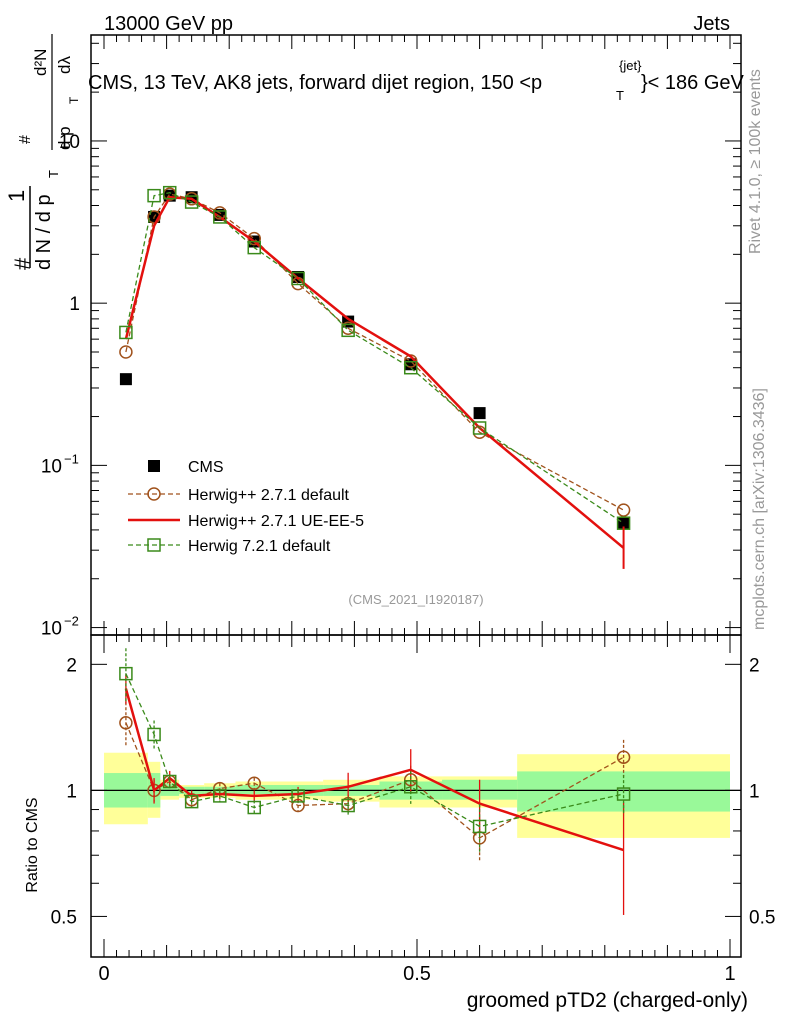 This screenshot has width=786, height=1024. I want to click on legend-label-herwig_pp_ueee5: Herwig++ 2.7.1 UE-EE-5, so click(276, 521).